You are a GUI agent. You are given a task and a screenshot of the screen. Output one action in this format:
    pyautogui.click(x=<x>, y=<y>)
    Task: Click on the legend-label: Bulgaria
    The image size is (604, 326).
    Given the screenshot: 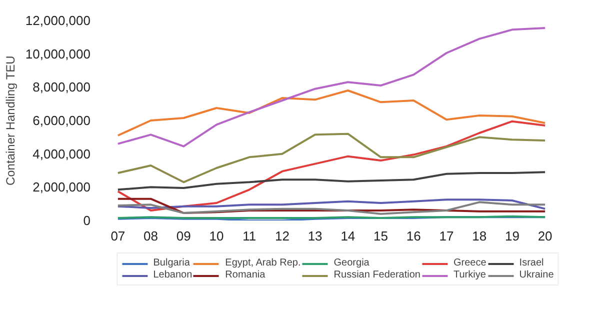 What is the action you would take?
    pyautogui.click(x=171, y=263)
    